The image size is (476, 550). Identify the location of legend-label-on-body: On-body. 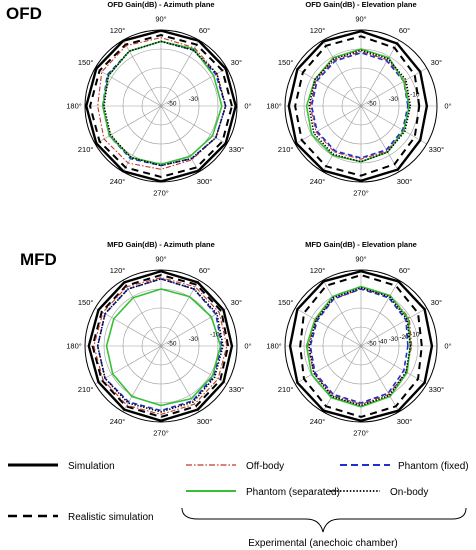
(409, 492).